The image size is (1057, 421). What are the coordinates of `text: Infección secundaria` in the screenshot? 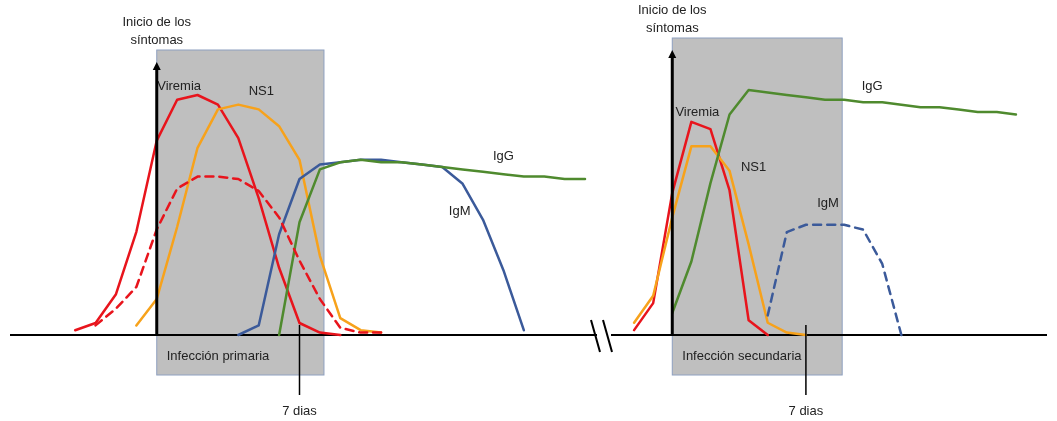 It's located at (742, 355).